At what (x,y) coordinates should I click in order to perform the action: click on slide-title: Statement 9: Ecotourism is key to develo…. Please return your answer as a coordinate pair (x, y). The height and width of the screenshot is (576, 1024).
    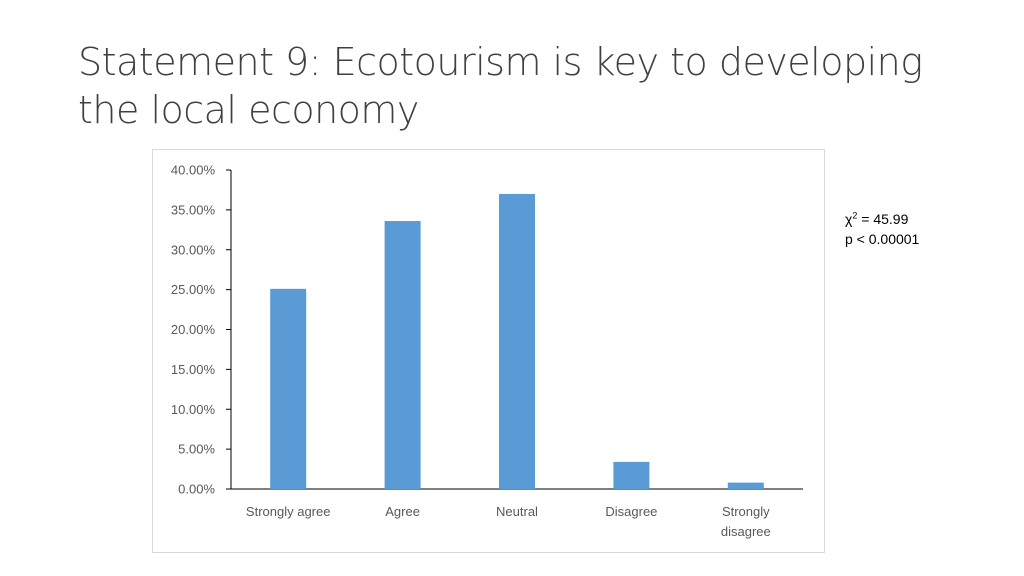
    Looking at the image, I should click on (528, 86).